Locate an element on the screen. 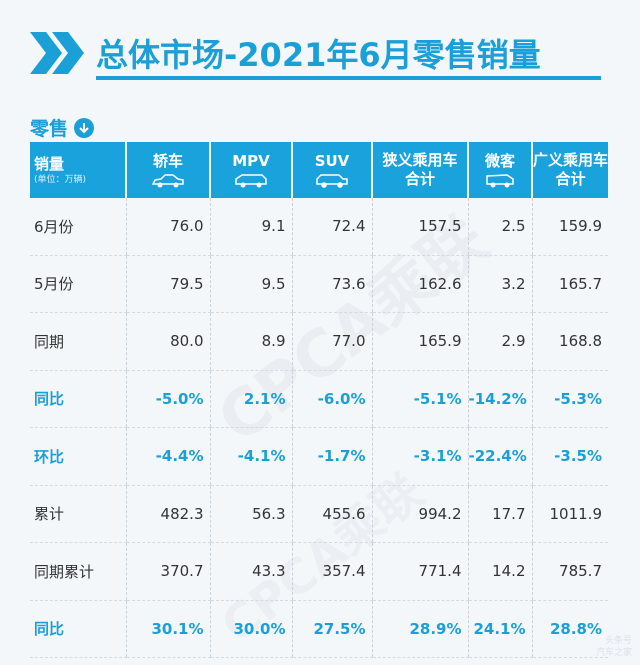 The width and height of the screenshot is (640, 665). table-cell: 80.0 is located at coordinates (167, 341).